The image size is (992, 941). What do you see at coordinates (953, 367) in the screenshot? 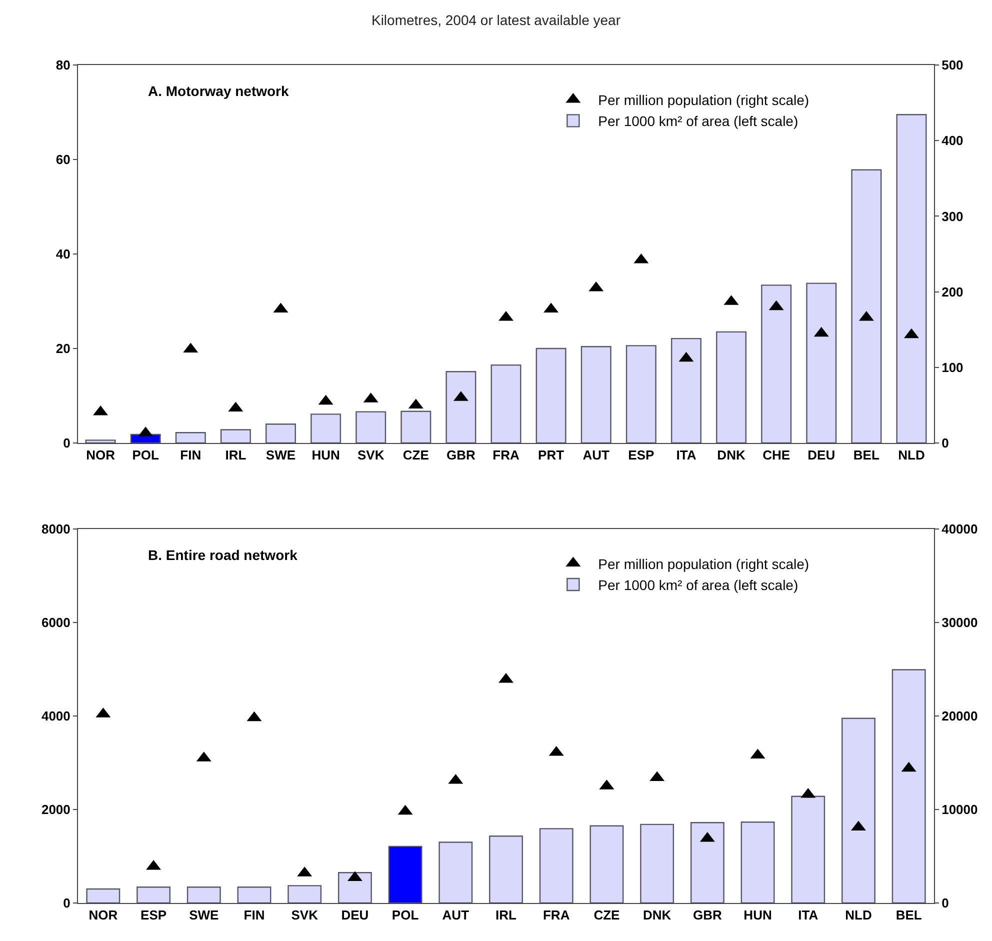
I see `y2-tick-label: 100` at bounding box center [953, 367].